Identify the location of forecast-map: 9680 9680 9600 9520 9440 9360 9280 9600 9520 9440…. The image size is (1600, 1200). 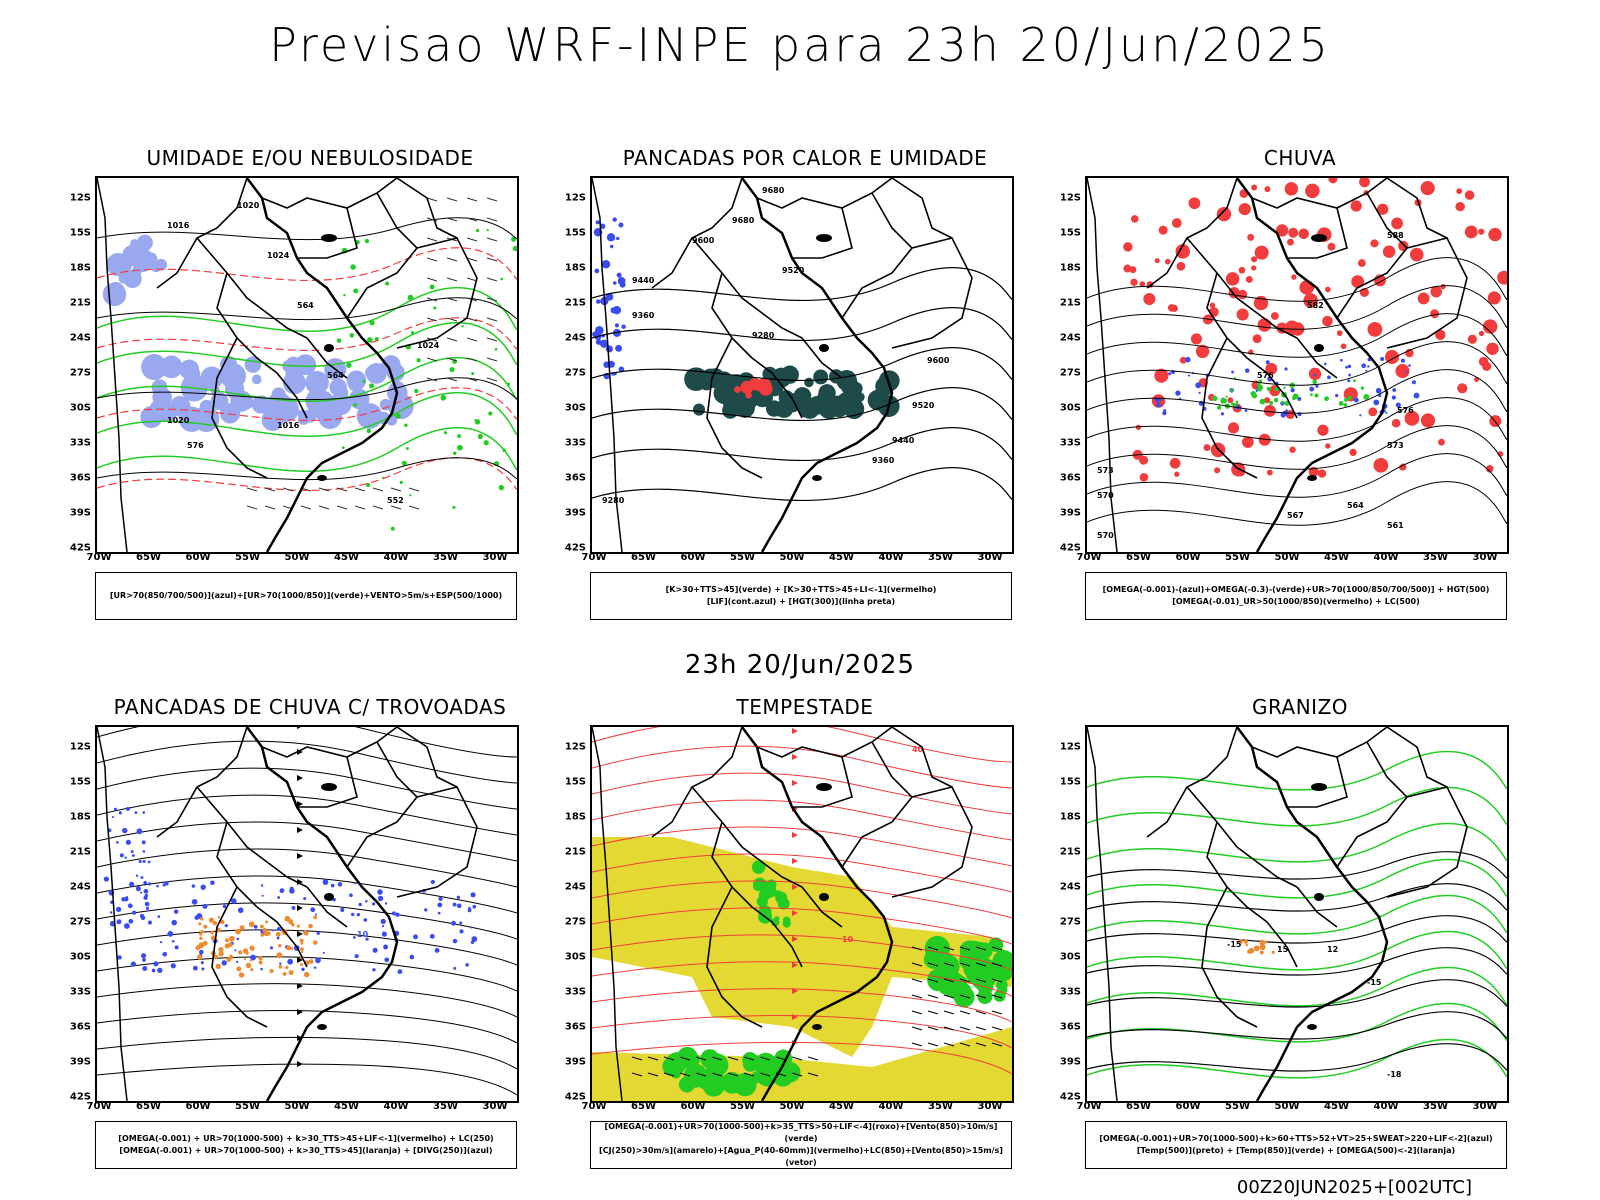
(802, 365).